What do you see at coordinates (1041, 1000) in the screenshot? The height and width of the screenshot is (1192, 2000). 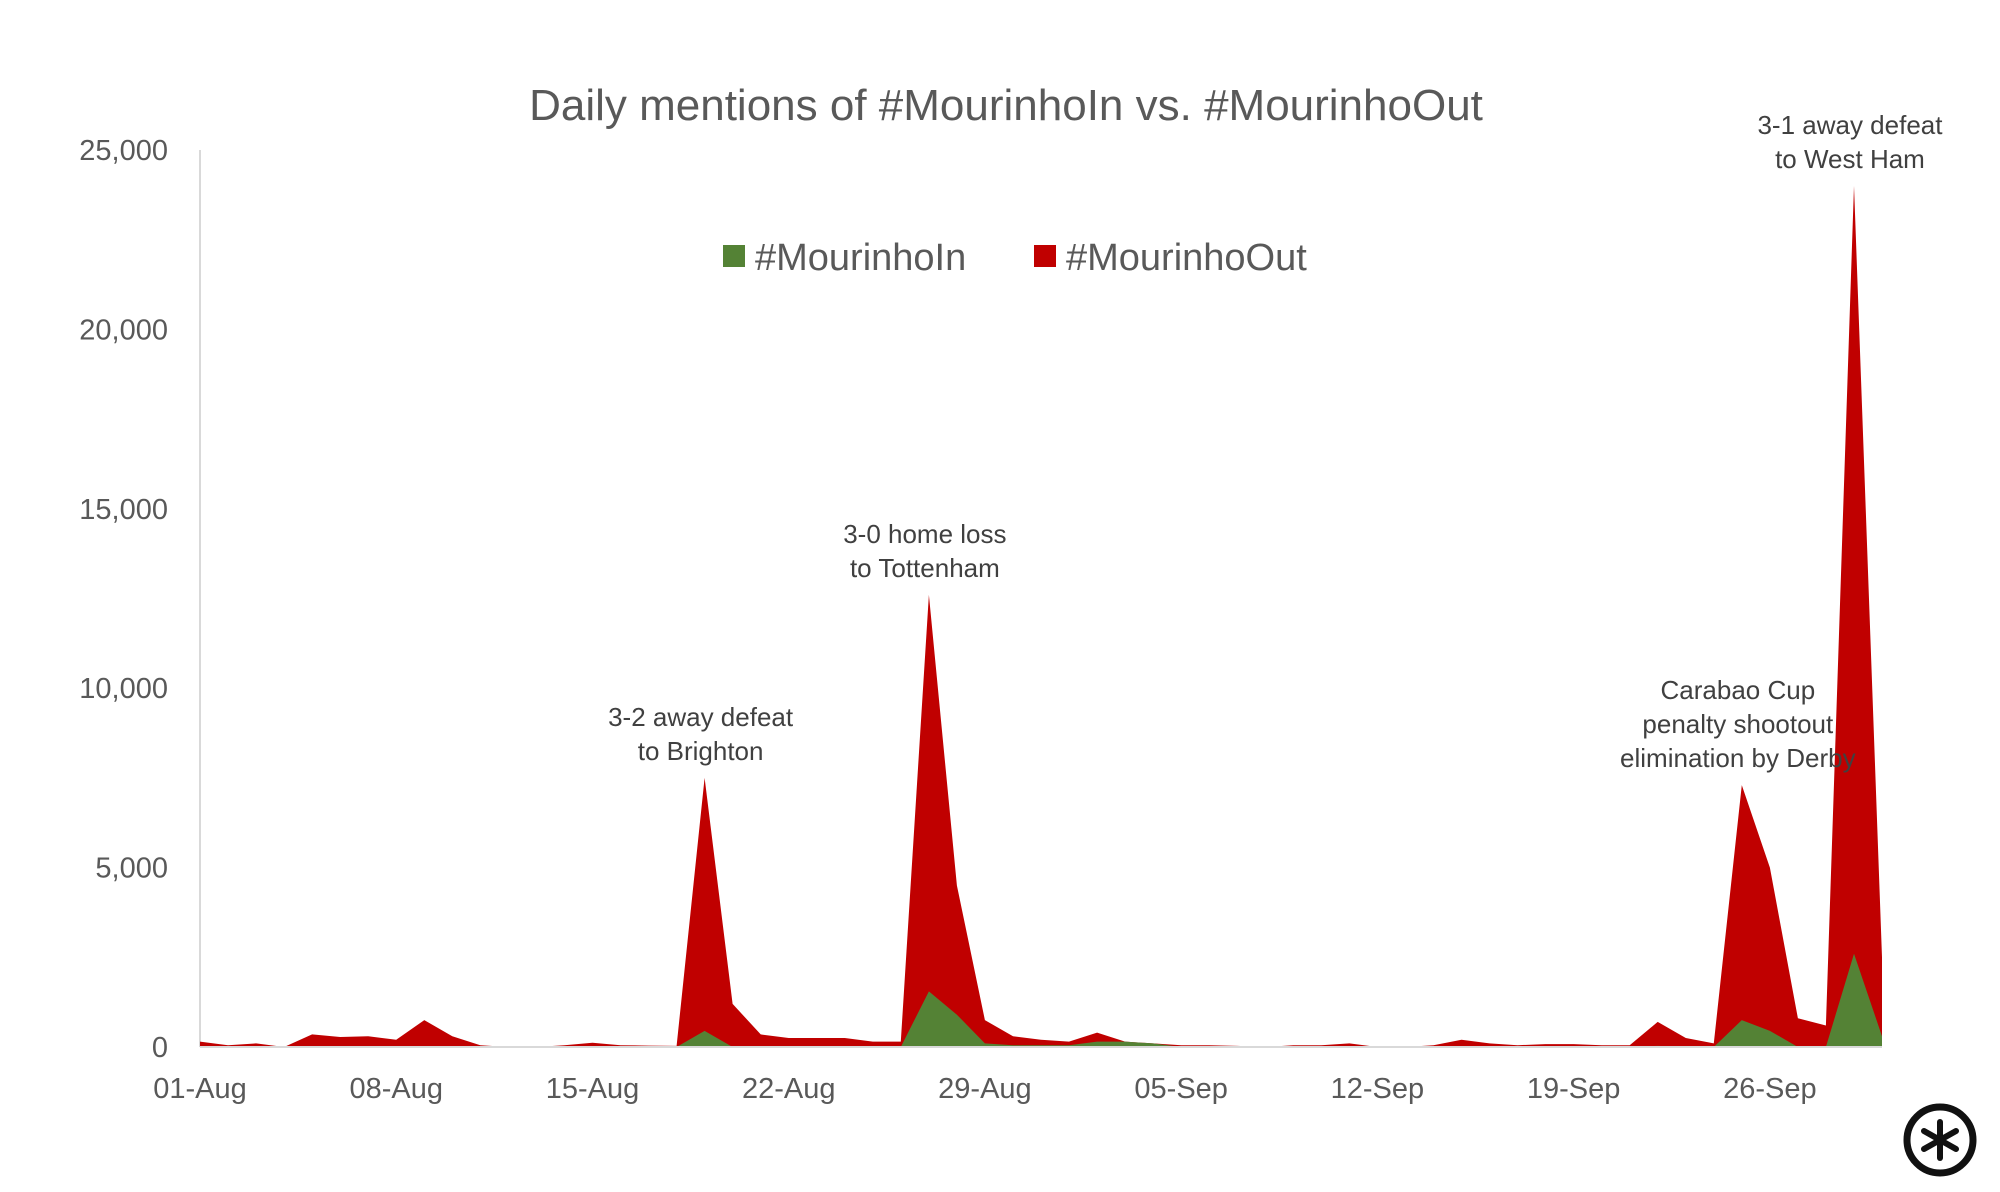 I see `area-series-mourinhoin` at bounding box center [1041, 1000].